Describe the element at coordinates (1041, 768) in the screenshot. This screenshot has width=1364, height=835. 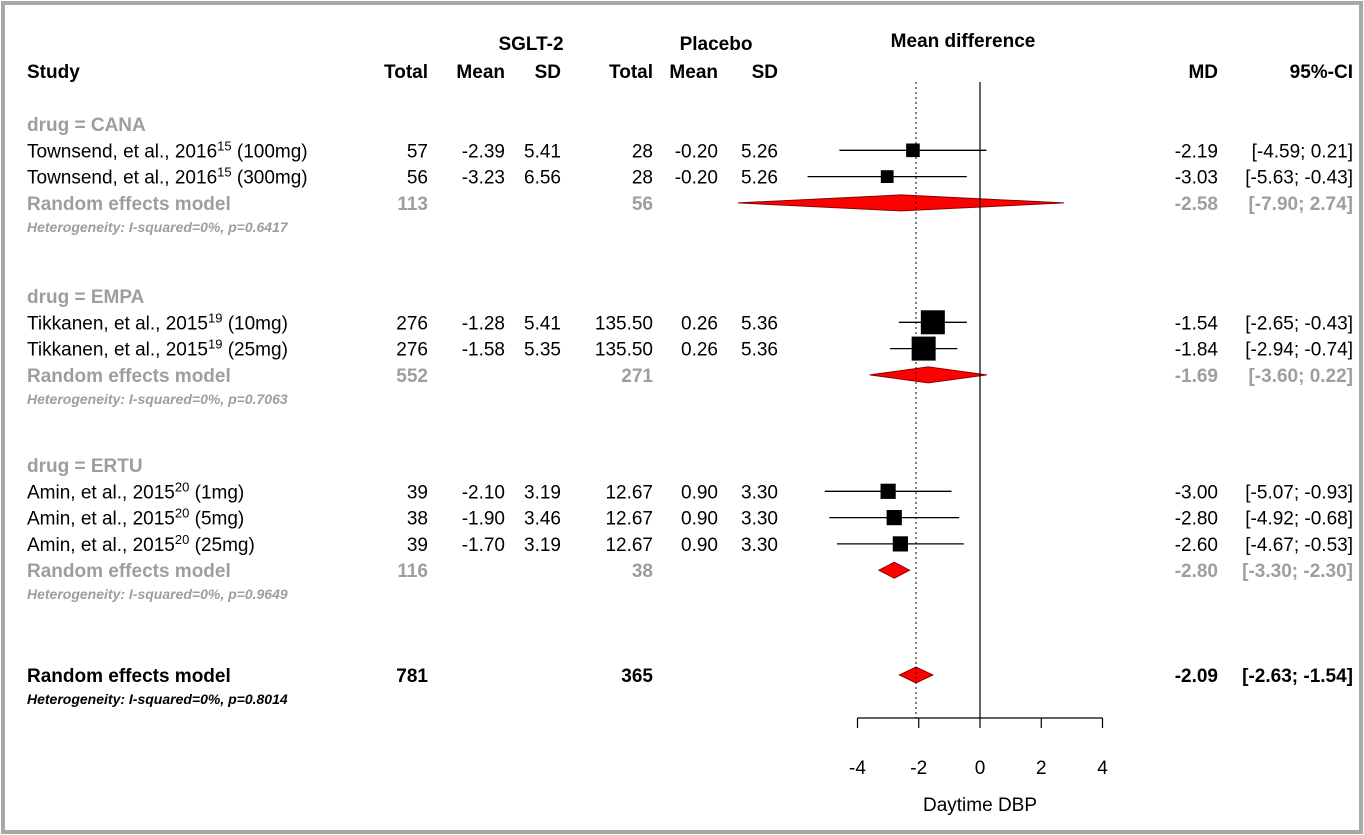
I see `x-tick-label: 2` at that location.